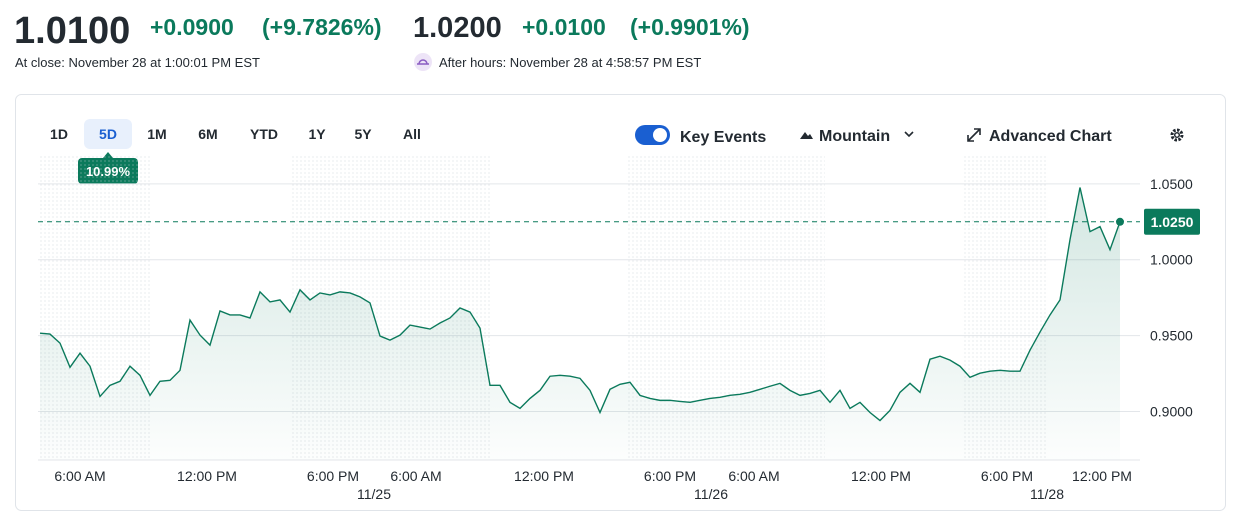 The image size is (1241, 521). I want to click on expand-icon, so click(974, 135).